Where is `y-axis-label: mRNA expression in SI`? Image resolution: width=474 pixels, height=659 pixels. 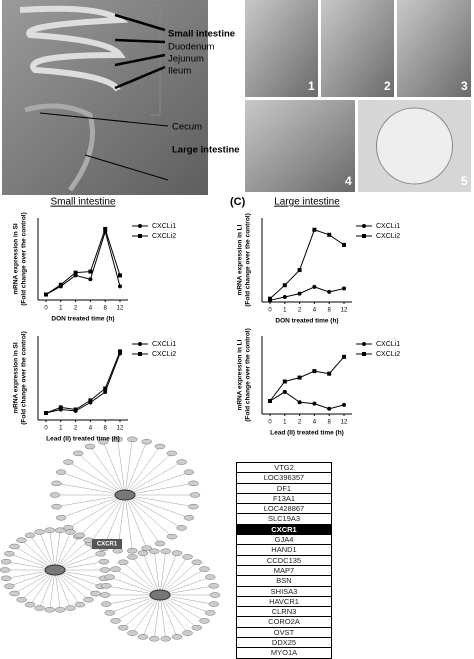
y-axis-label: mRNA expression in SI is located at coordinates (16, 258).